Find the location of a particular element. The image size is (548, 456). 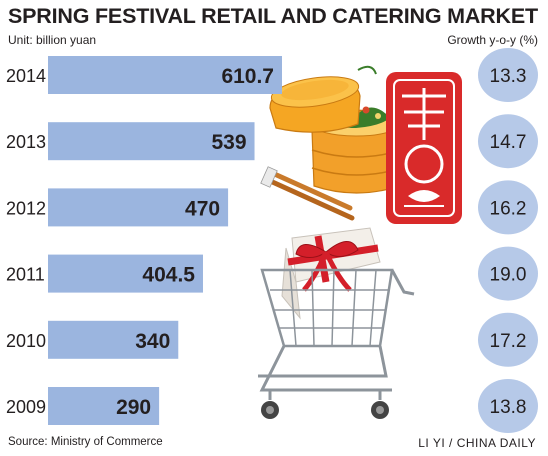

growth-circle-2014 is located at coordinates (508, 75).